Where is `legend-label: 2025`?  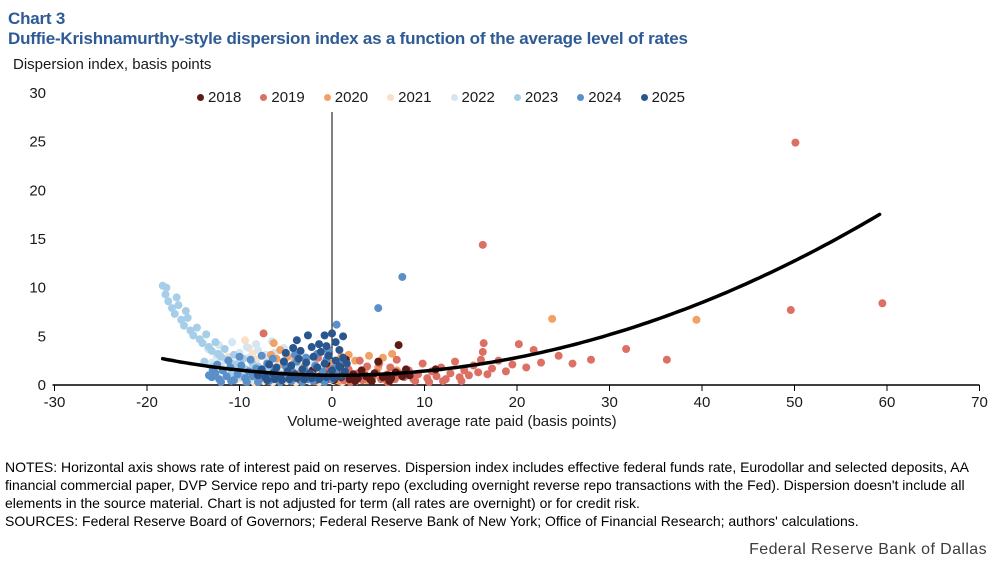
legend-label: 2025 is located at coordinates (668, 97).